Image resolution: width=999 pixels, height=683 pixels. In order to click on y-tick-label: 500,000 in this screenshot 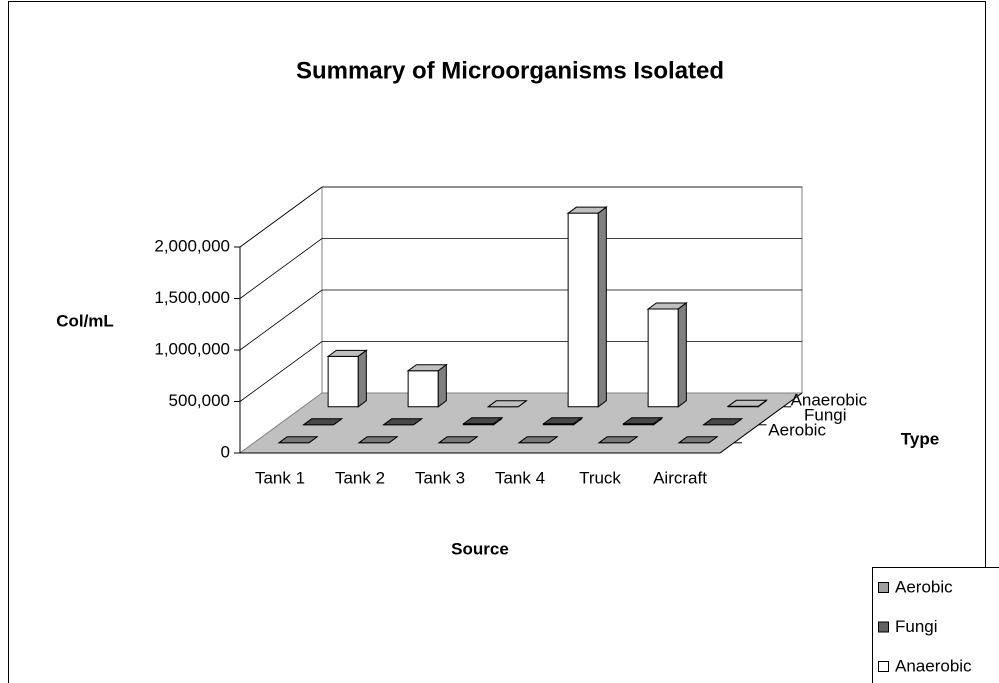, I will do `click(199, 400)`.